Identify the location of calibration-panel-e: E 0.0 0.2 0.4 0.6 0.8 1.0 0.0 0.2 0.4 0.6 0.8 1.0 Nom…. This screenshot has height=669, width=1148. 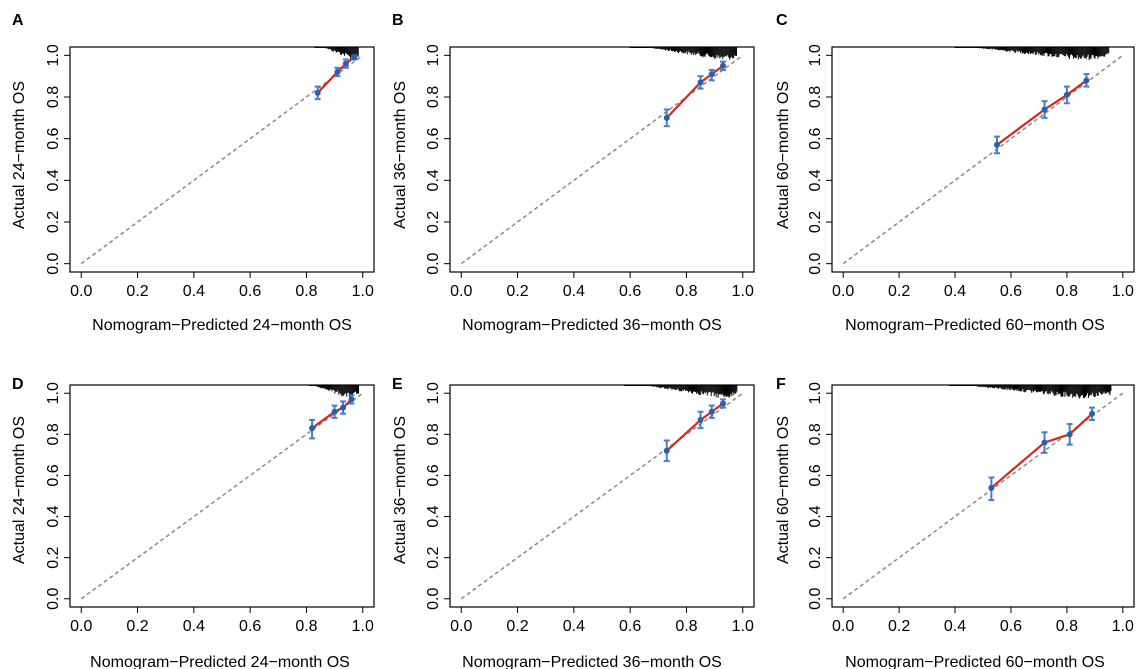
(573, 522).